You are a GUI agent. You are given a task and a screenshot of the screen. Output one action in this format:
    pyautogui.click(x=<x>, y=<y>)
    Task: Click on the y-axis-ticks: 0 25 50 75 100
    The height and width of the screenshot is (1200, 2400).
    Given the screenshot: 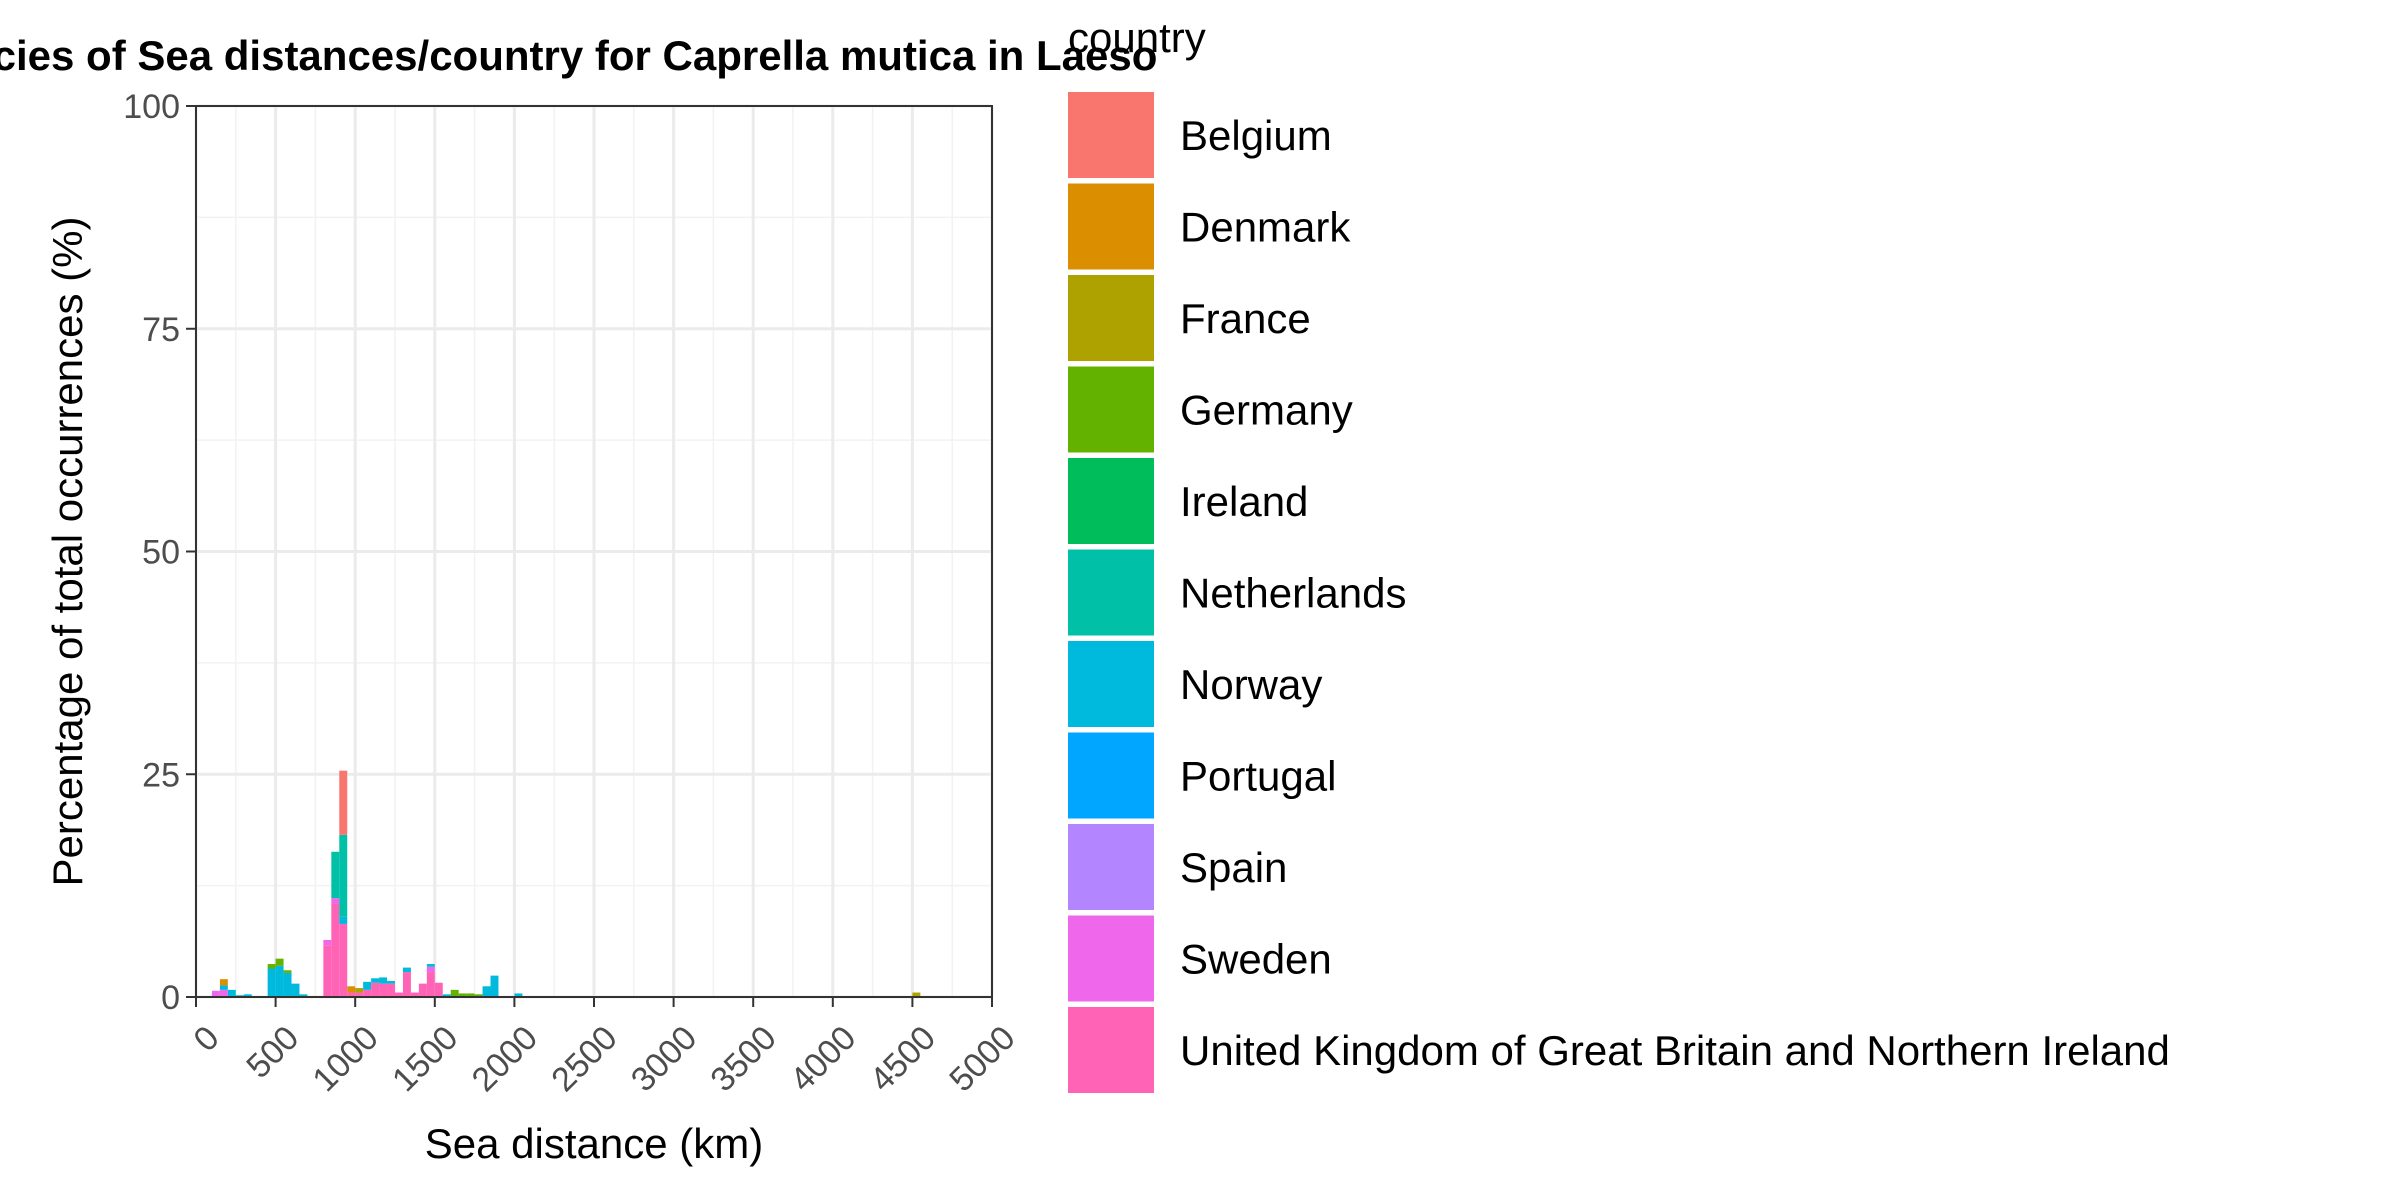 What is the action you would take?
    pyautogui.click(x=159, y=552)
    